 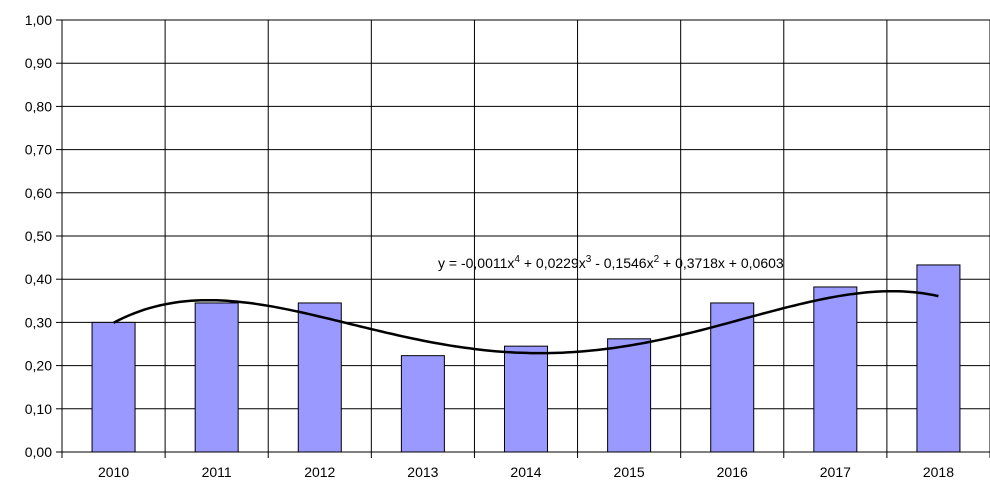 I want to click on x-tick-label: 2014, so click(x=525, y=472).